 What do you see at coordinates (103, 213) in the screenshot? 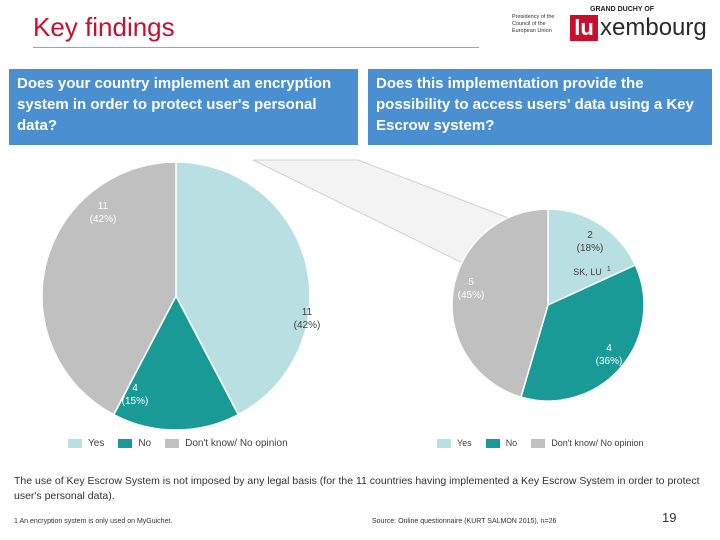
I see `pie1-label-dontknow: 11 (42%)` at bounding box center [103, 213].